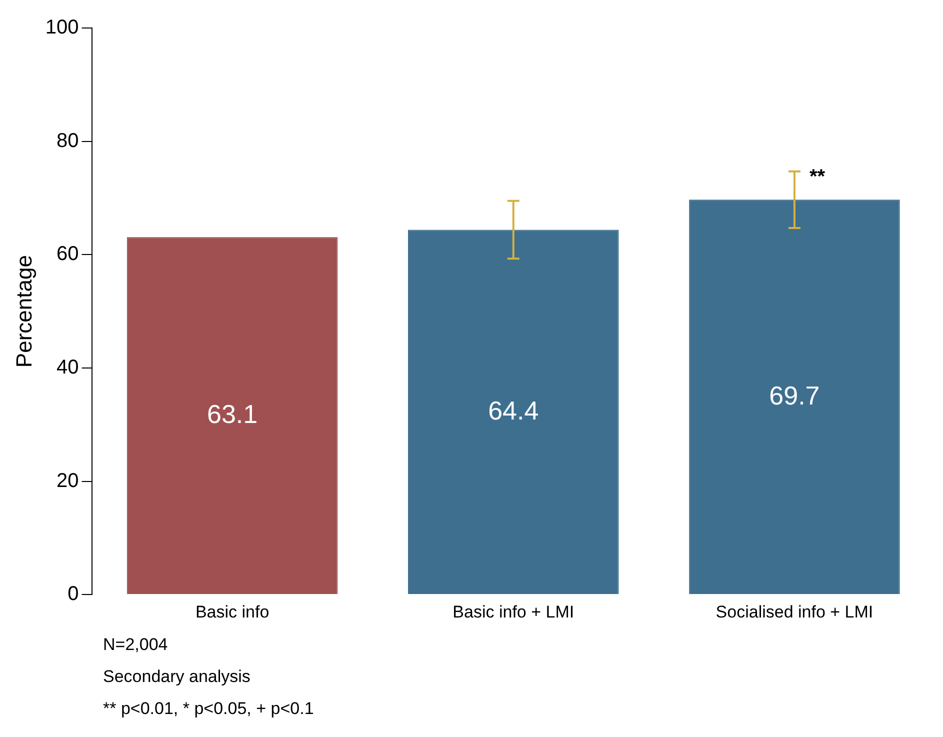  Describe the element at coordinates (67, 141) in the screenshot. I see `y-tick-label: 80` at that location.